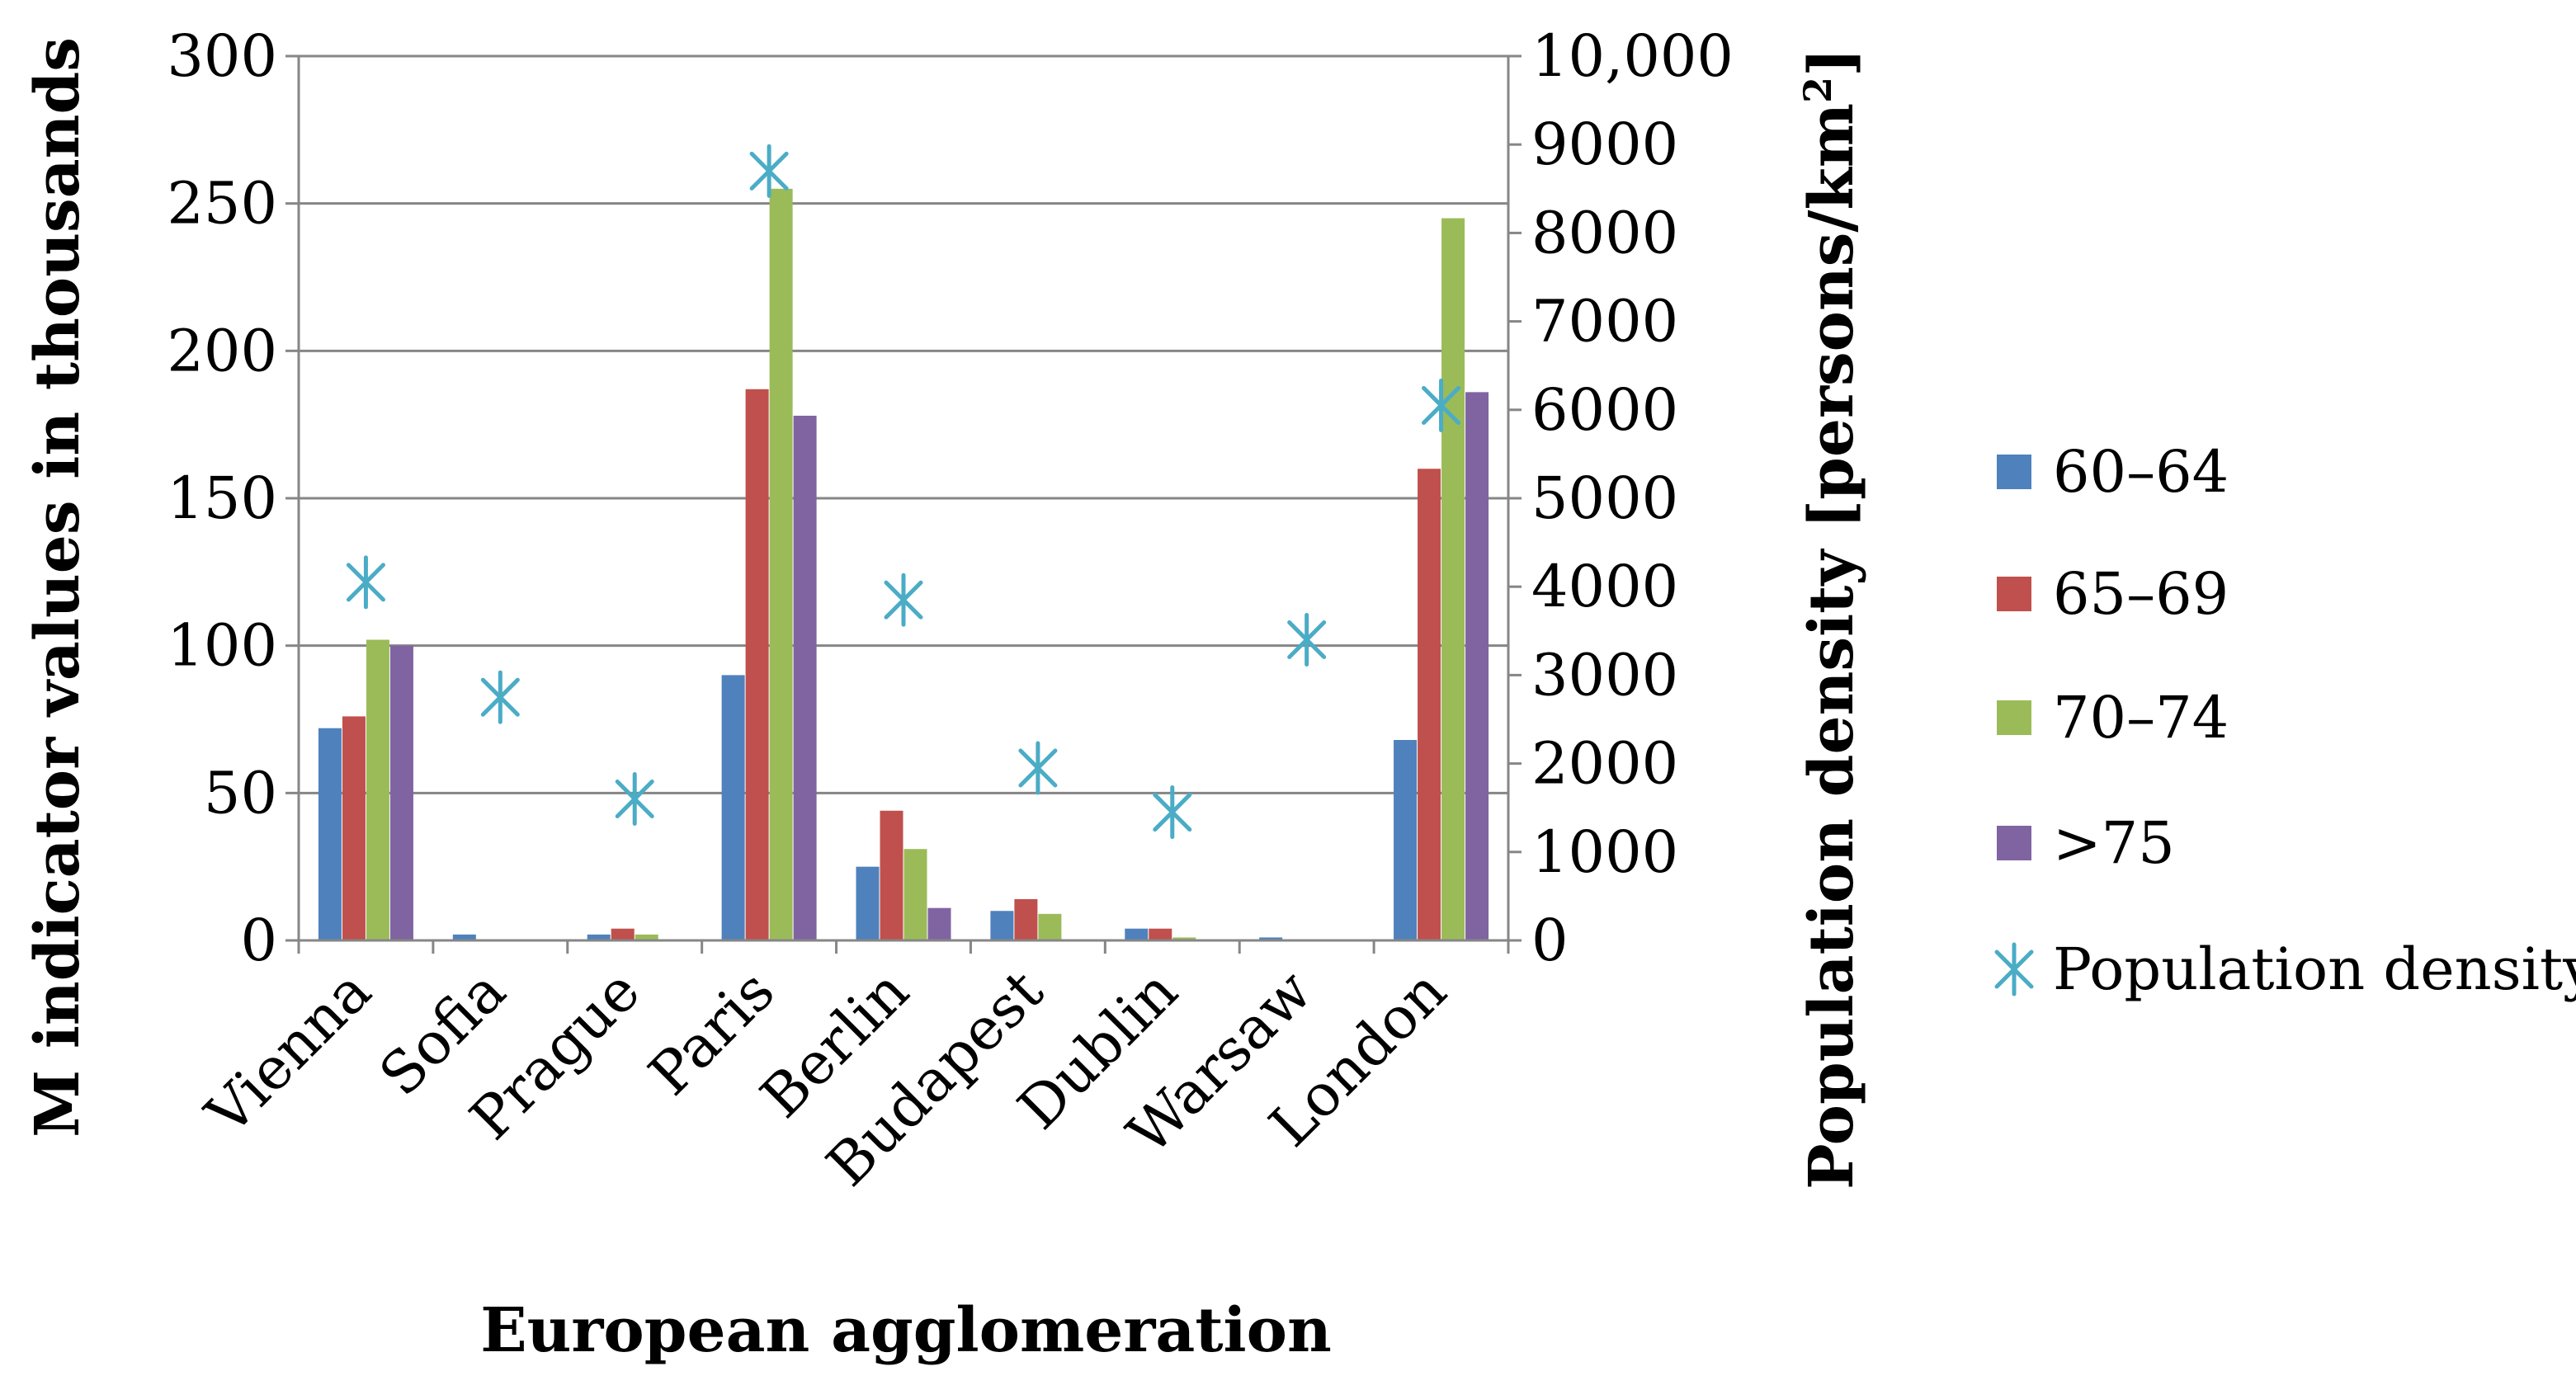 The image size is (2576, 1390). I want to click on y2-axis-title: Population density [persons/km2], so click(1831, 619).